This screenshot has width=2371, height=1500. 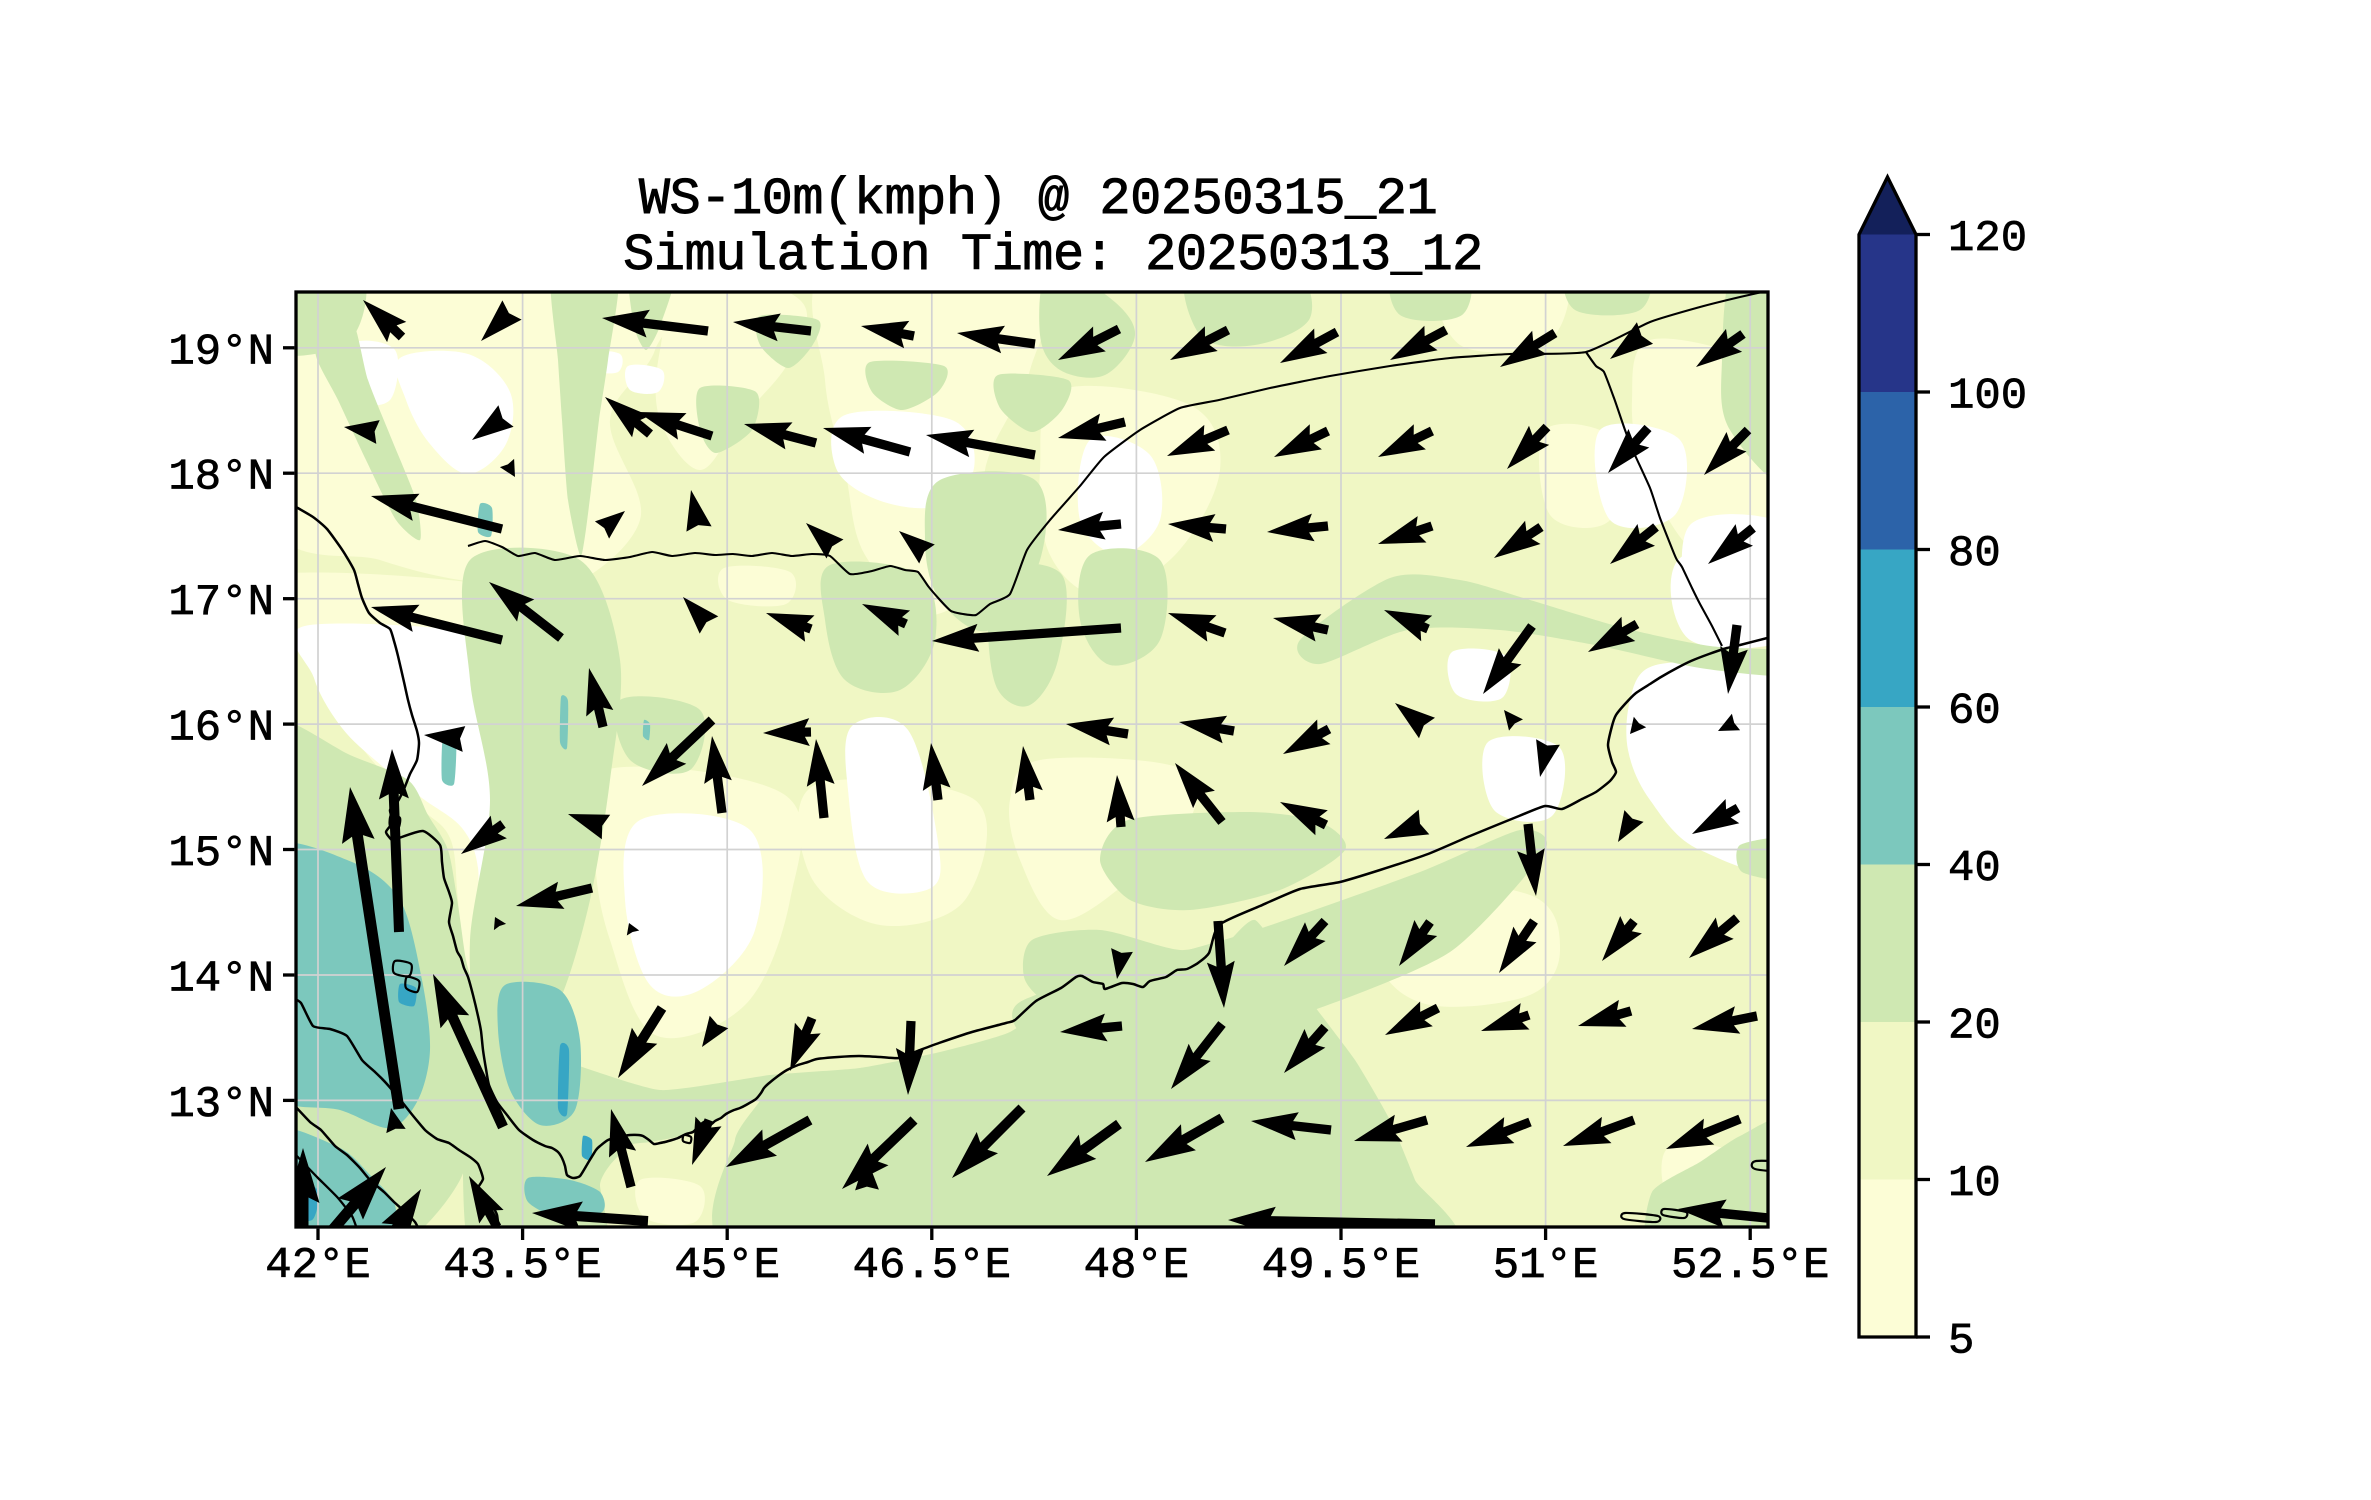 I want to click on svg-text: 43.5°E, so click(x=522, y=1266).